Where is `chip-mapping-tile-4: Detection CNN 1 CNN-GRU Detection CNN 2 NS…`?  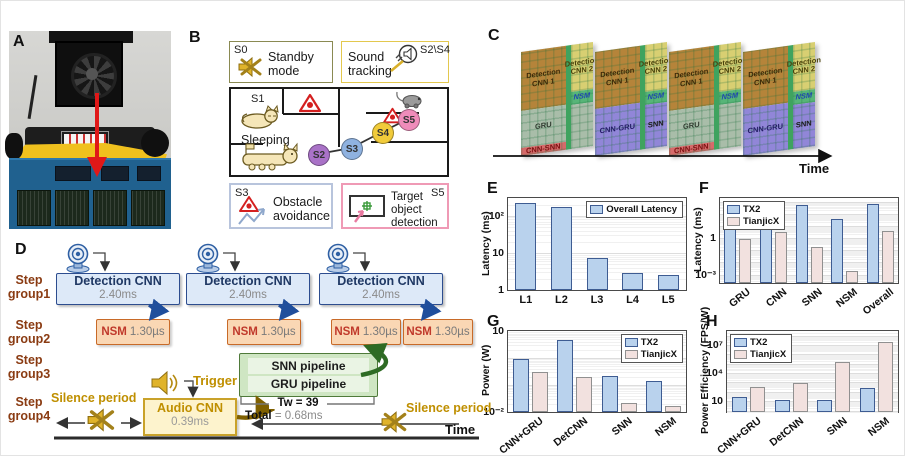
chip-mapping-tile-4: Detection CNN 1 CNN-GRU Detection CNN 2 NS… is located at coordinates (782, 99).